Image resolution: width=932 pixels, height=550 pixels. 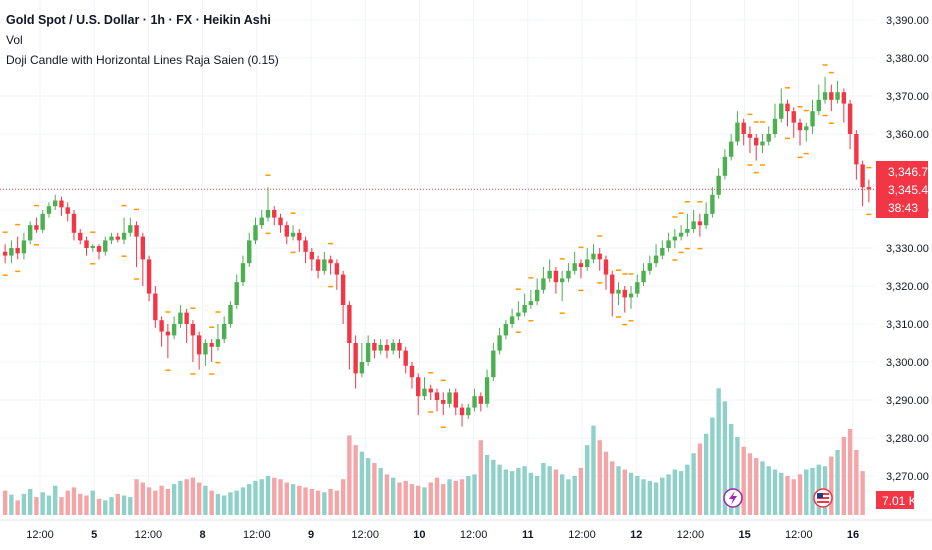 I want to click on last-price-label: 3,346.79, so click(x=910, y=172).